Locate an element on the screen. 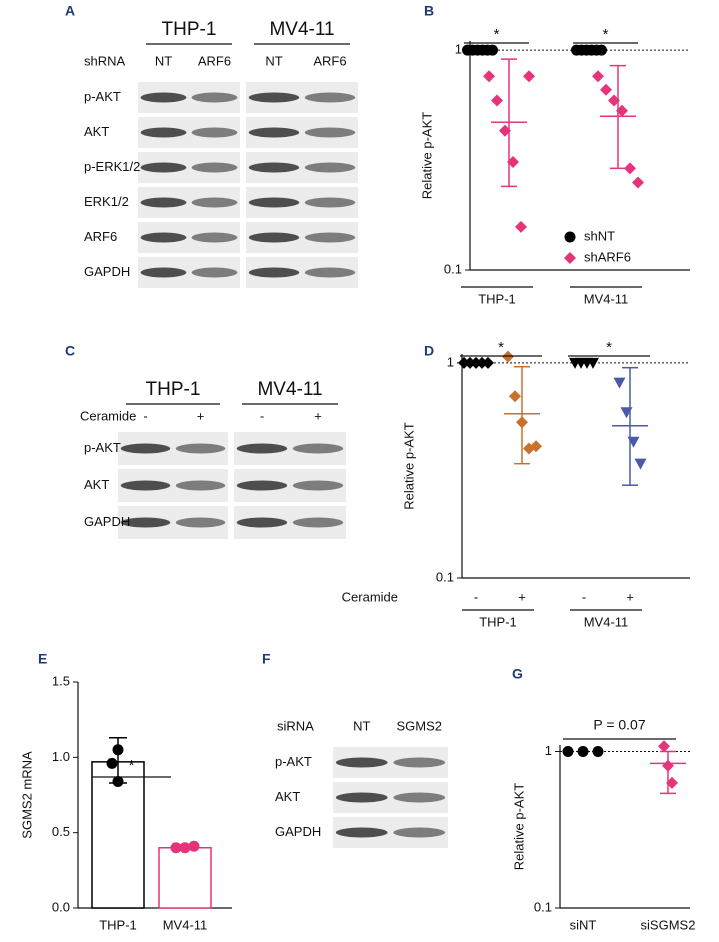 This screenshot has width=719, height=942. treatment-label: + is located at coordinates (522, 596).